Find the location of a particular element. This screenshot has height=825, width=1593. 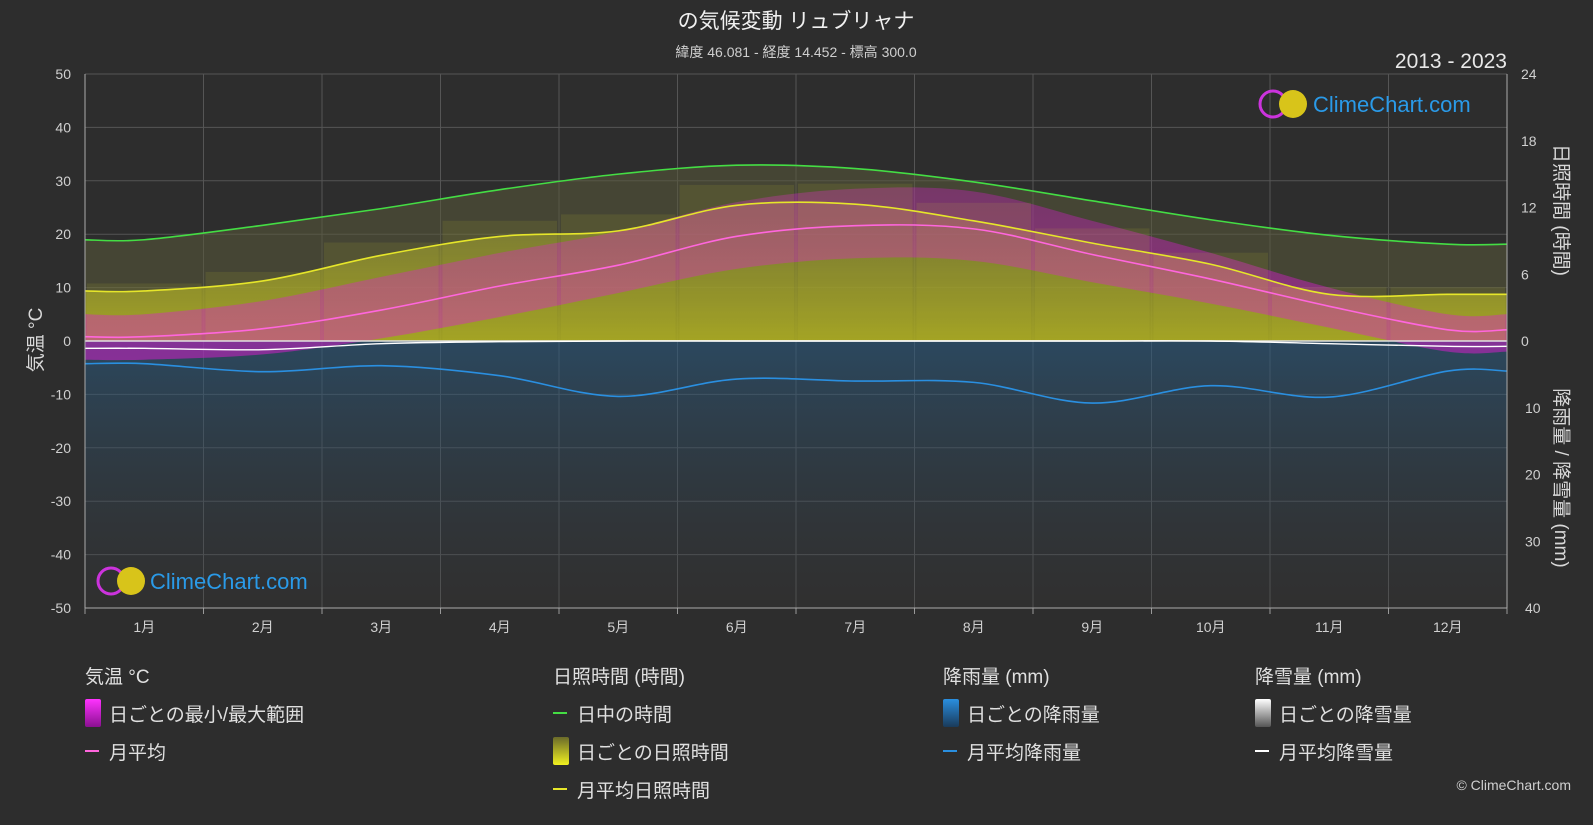

monthly-snow-line is located at coordinates (796, 345).